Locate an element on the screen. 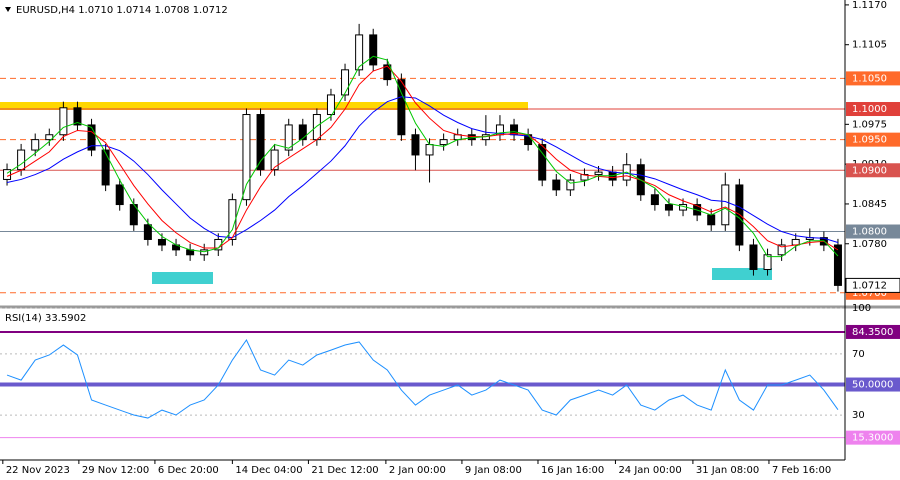 The image size is (900, 480). y-tick-label: 1.1170 is located at coordinates (869, 5).